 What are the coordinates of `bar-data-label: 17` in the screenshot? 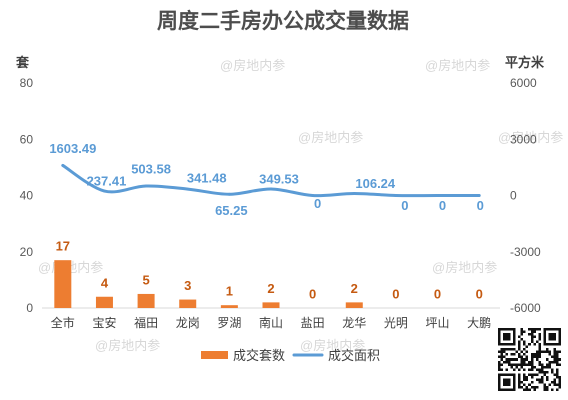 It's located at (63, 246).